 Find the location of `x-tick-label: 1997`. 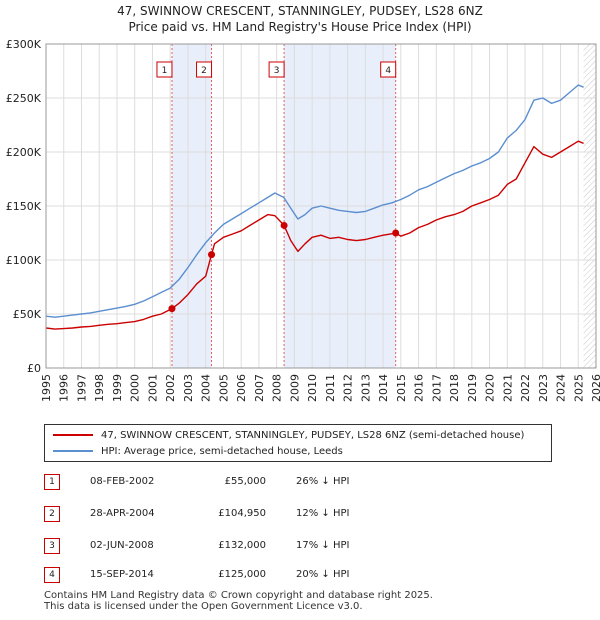

x-tick-label: 1997 is located at coordinates (81, 388).